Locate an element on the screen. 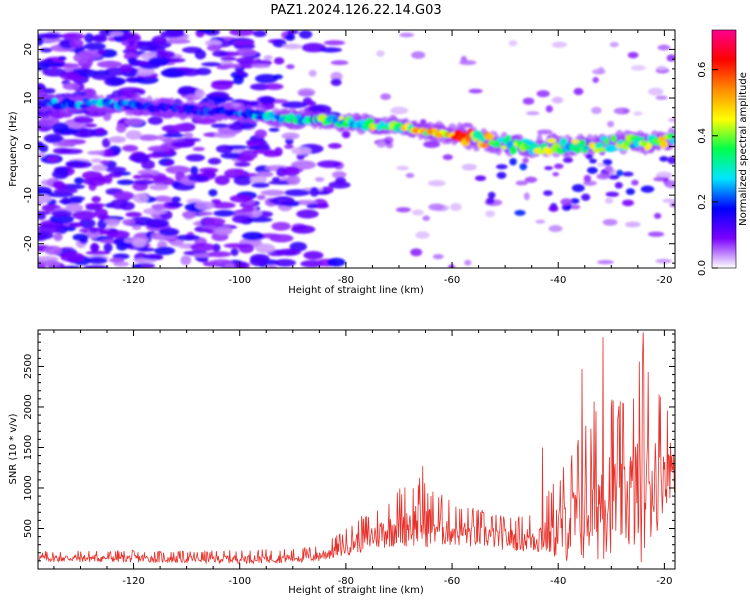 The image size is (750, 600). y-tick-label: 2000 is located at coordinates (28, 406).